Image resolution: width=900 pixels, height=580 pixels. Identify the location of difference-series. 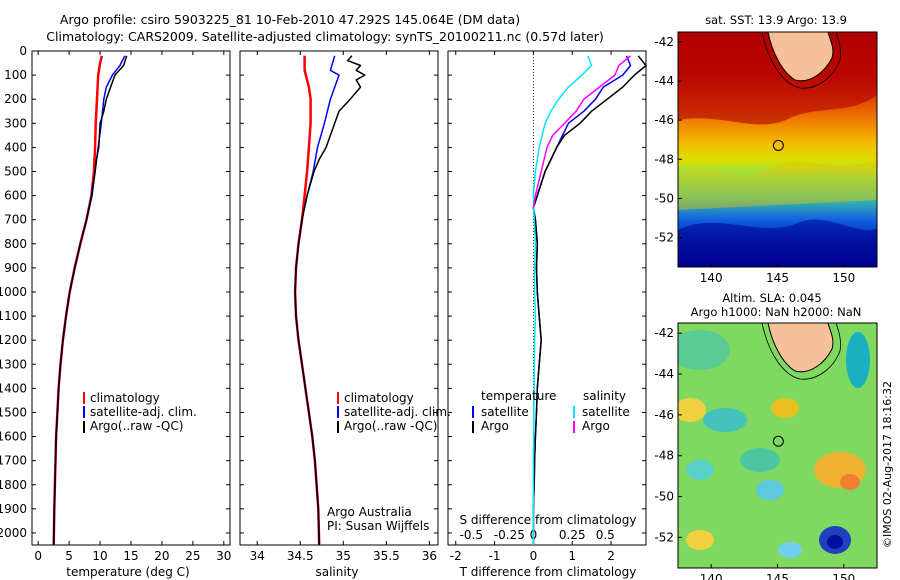
(589, 300).